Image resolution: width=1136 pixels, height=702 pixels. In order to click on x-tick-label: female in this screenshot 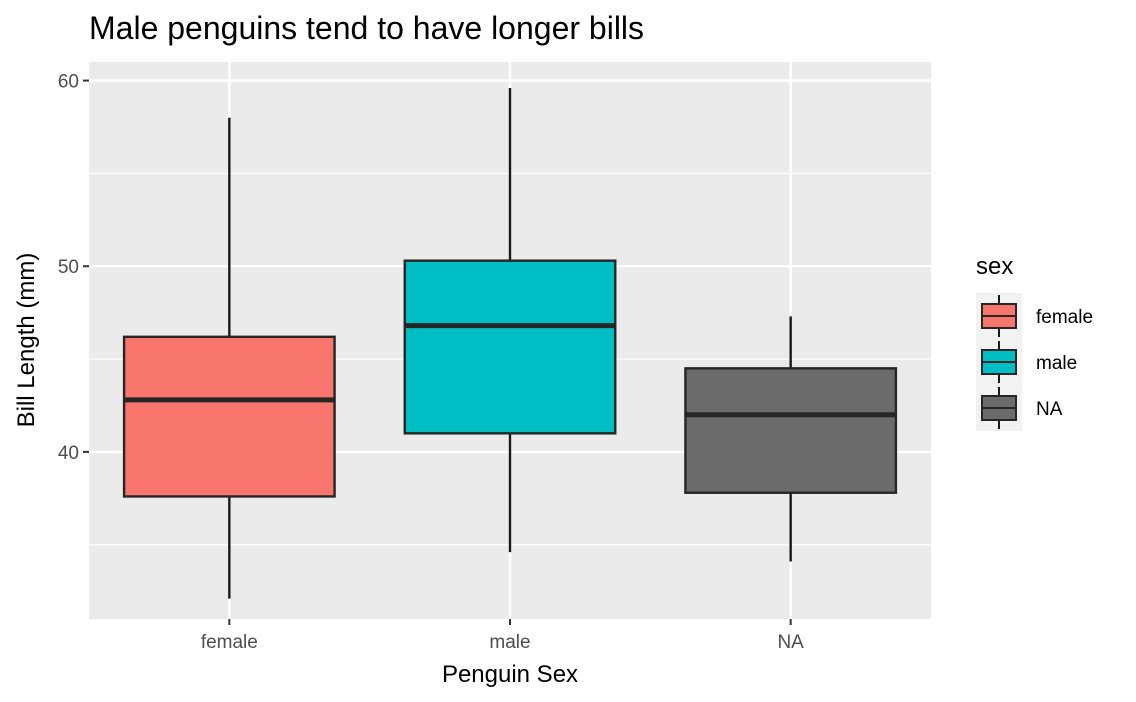, I will do `click(229, 642)`.